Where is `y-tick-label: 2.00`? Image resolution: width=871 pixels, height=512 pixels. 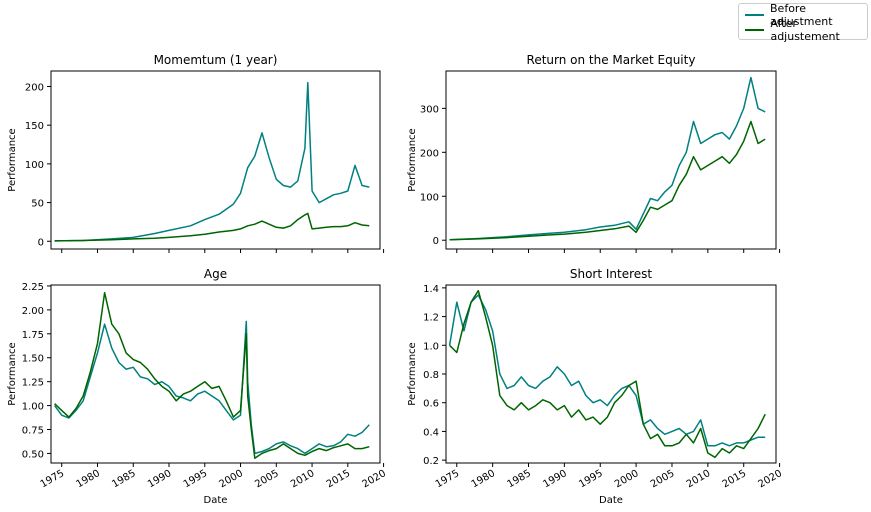
y-tick-label: 2.00 is located at coordinates (33, 311).